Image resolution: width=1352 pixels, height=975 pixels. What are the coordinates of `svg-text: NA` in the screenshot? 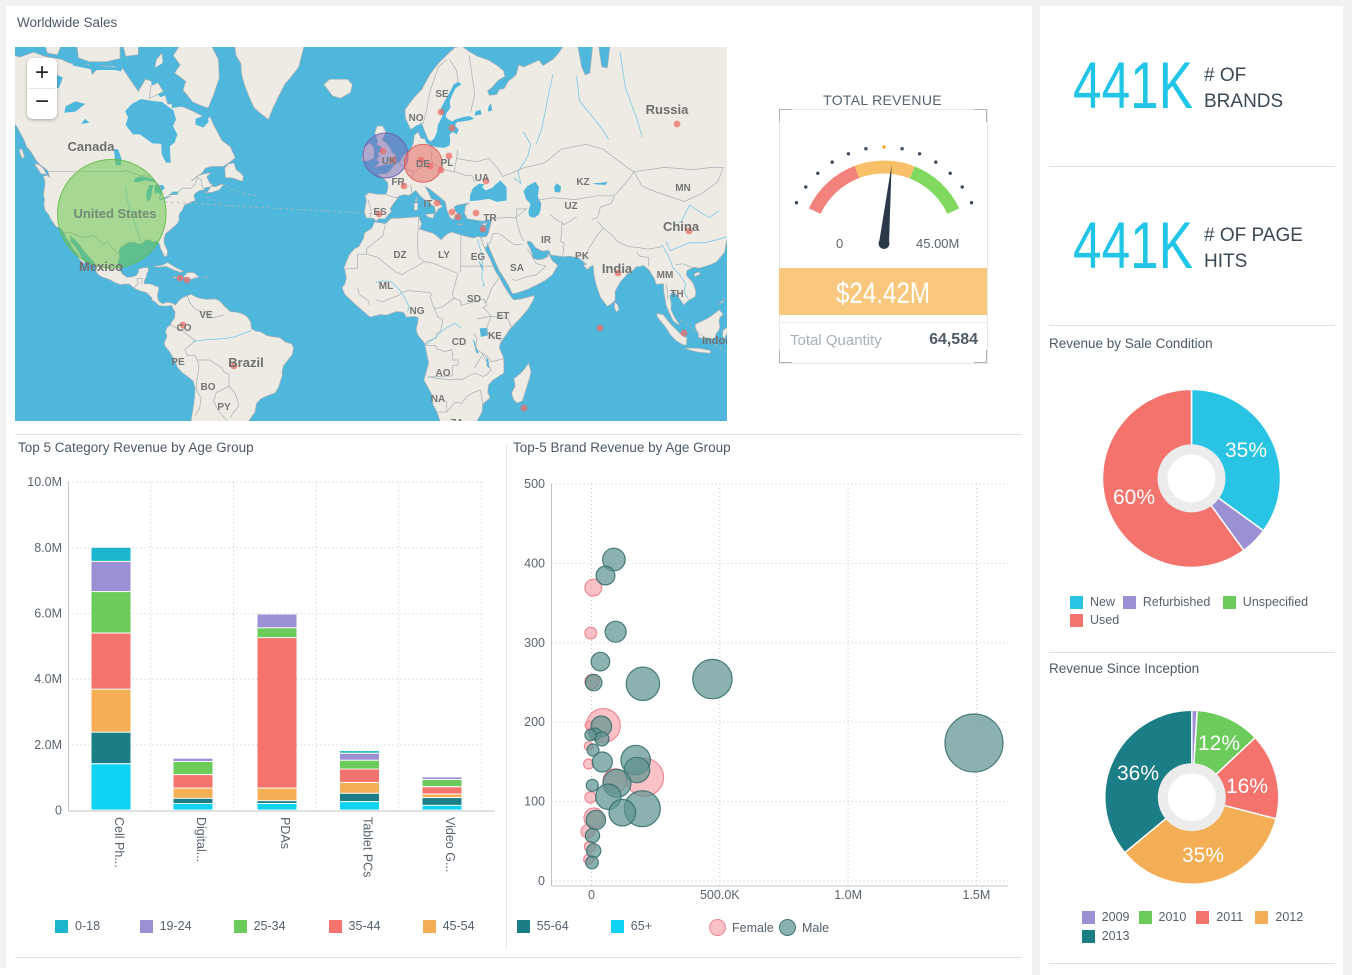 It's located at (438, 399).